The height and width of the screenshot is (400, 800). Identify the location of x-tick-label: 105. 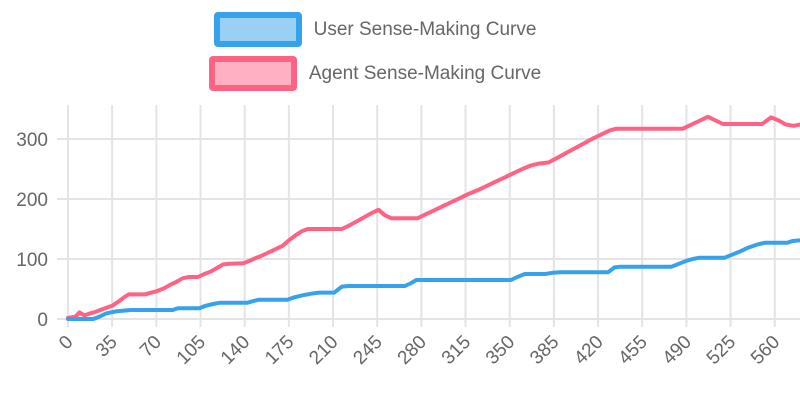
(191, 350).